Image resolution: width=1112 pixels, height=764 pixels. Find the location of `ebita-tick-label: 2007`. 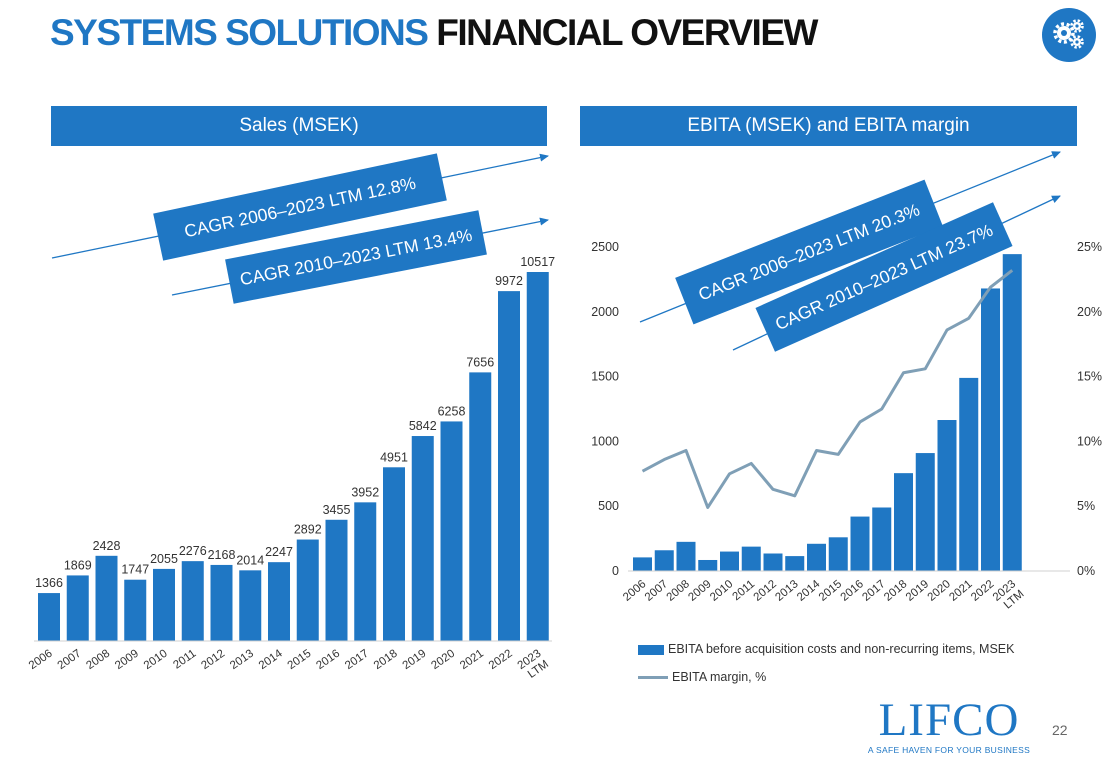

ebita-tick-label: 2007 is located at coordinates (656, 591).